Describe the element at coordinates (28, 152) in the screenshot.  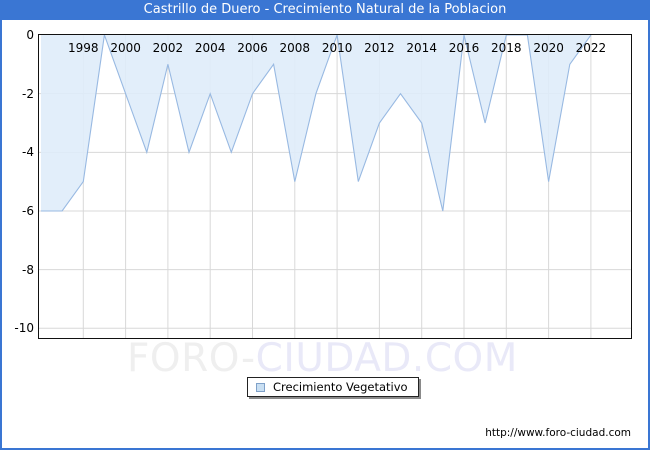
I see `y-tick-label: -4` at that location.